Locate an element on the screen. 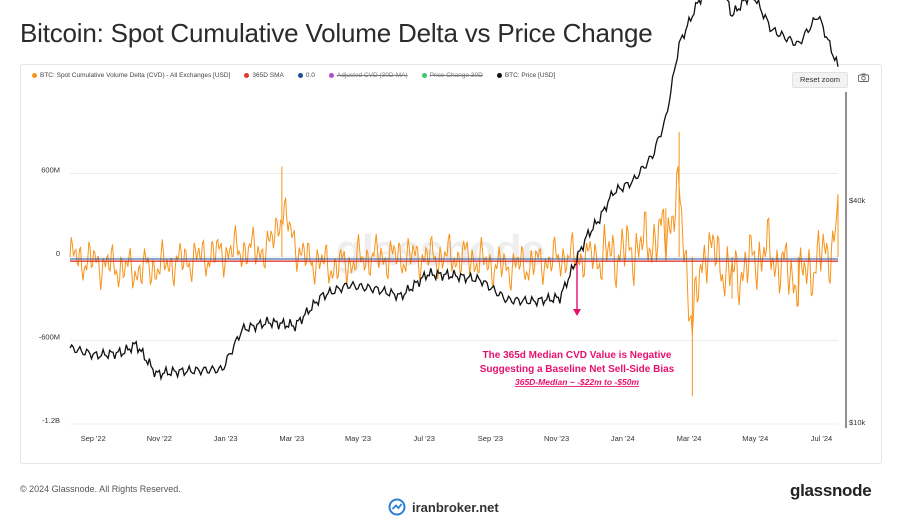 The width and height of the screenshot is (900, 518). x-tick-label: Mar '23 is located at coordinates (291, 438).